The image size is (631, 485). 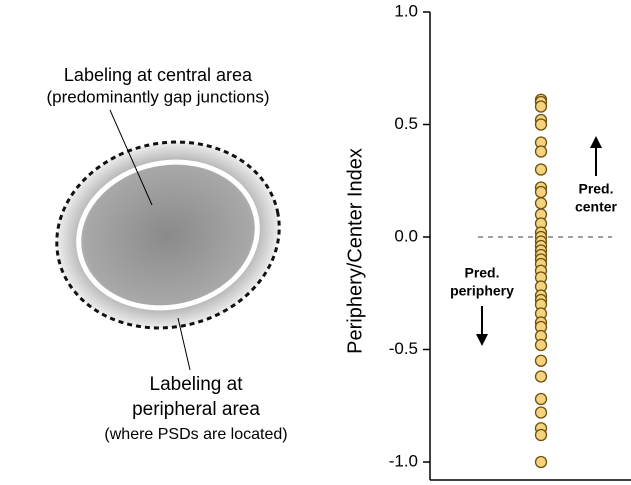 What do you see at coordinates (355, 251) in the screenshot?
I see `y-axis-label: Periphery/Center Index` at bounding box center [355, 251].